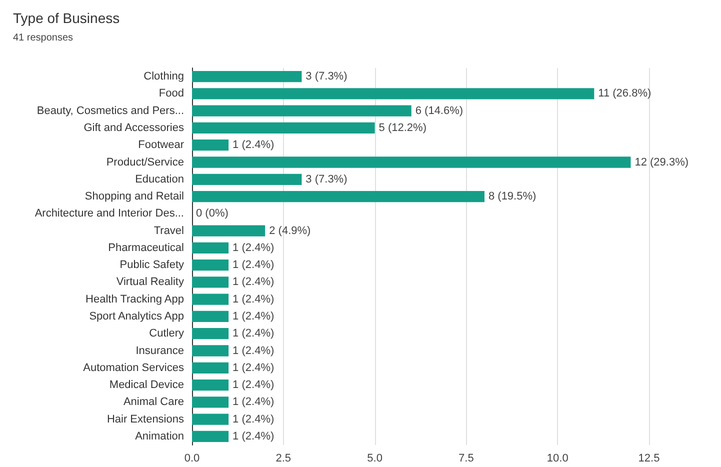 The width and height of the screenshot is (721, 467). What do you see at coordinates (169, 230) in the screenshot?
I see `y-tick-label: Travel` at bounding box center [169, 230].